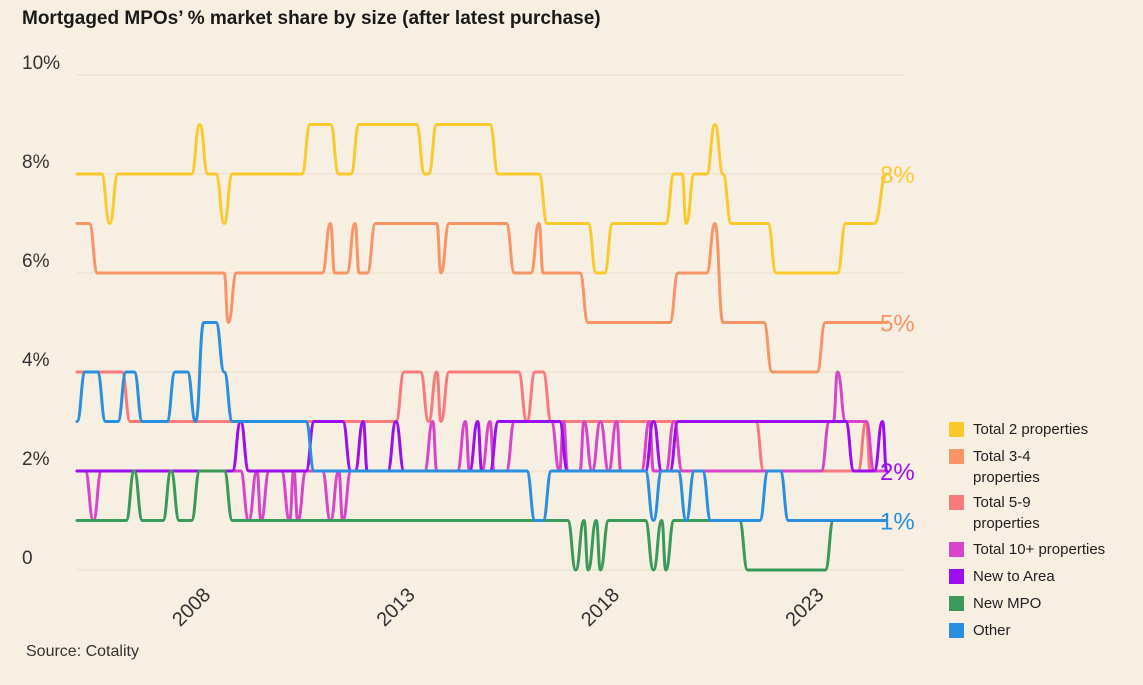 The image size is (1143, 685). Describe the element at coordinates (36, 162) in the screenshot. I see `y-tick-label: 8%` at that location.